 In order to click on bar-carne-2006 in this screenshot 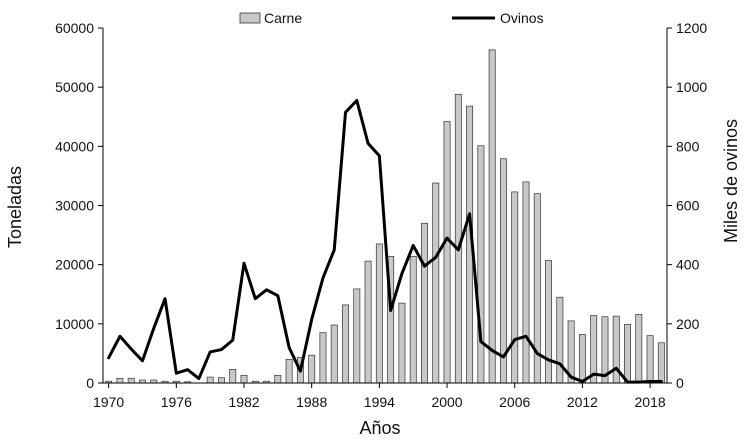, I will do `click(515, 287)`.